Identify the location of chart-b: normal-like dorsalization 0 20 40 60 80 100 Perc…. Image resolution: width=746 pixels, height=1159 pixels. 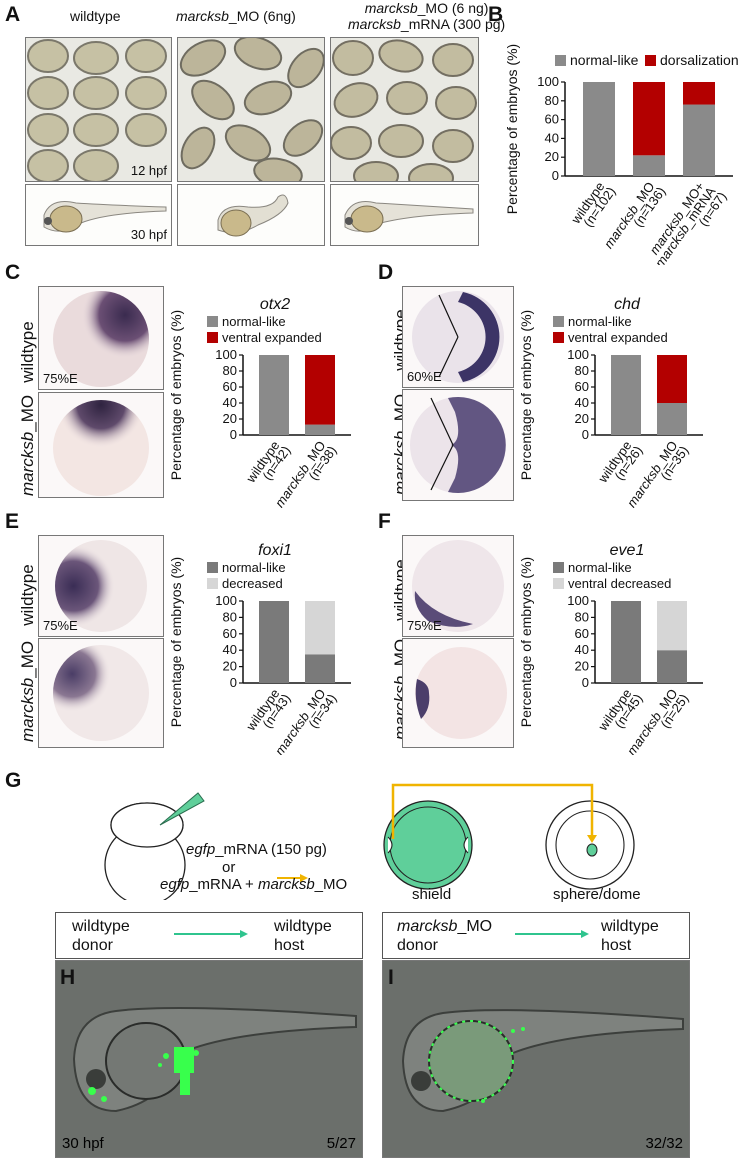
(621, 154).